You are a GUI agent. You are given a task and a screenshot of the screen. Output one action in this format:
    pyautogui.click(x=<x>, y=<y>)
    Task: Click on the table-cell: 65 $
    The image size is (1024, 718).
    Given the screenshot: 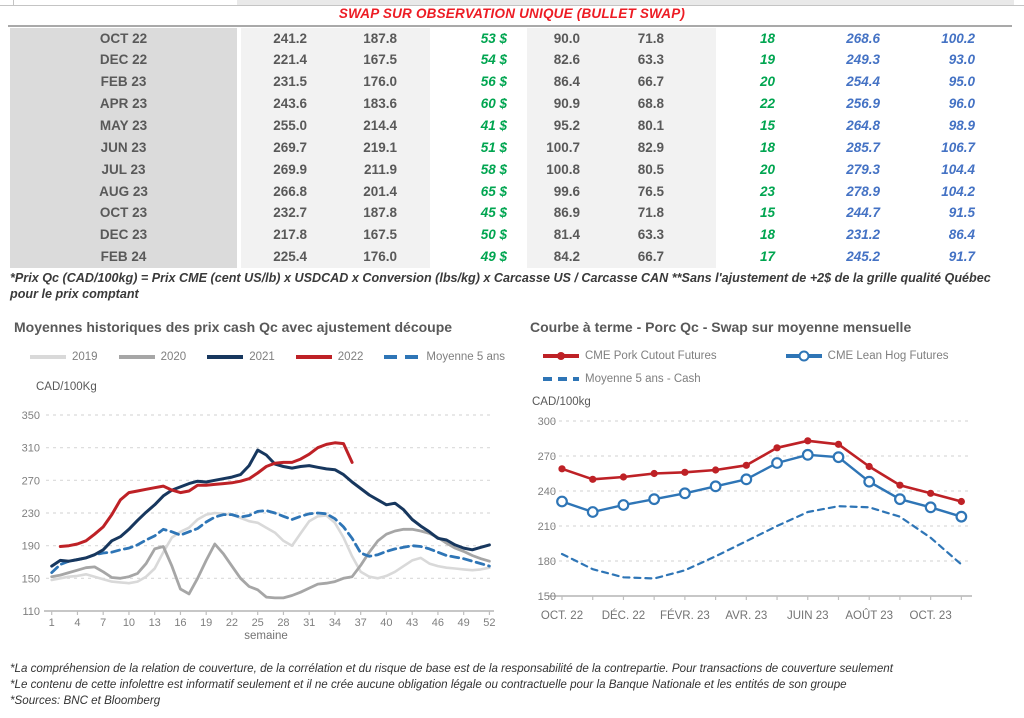 What is the action you would take?
    pyautogui.click(x=493, y=191)
    